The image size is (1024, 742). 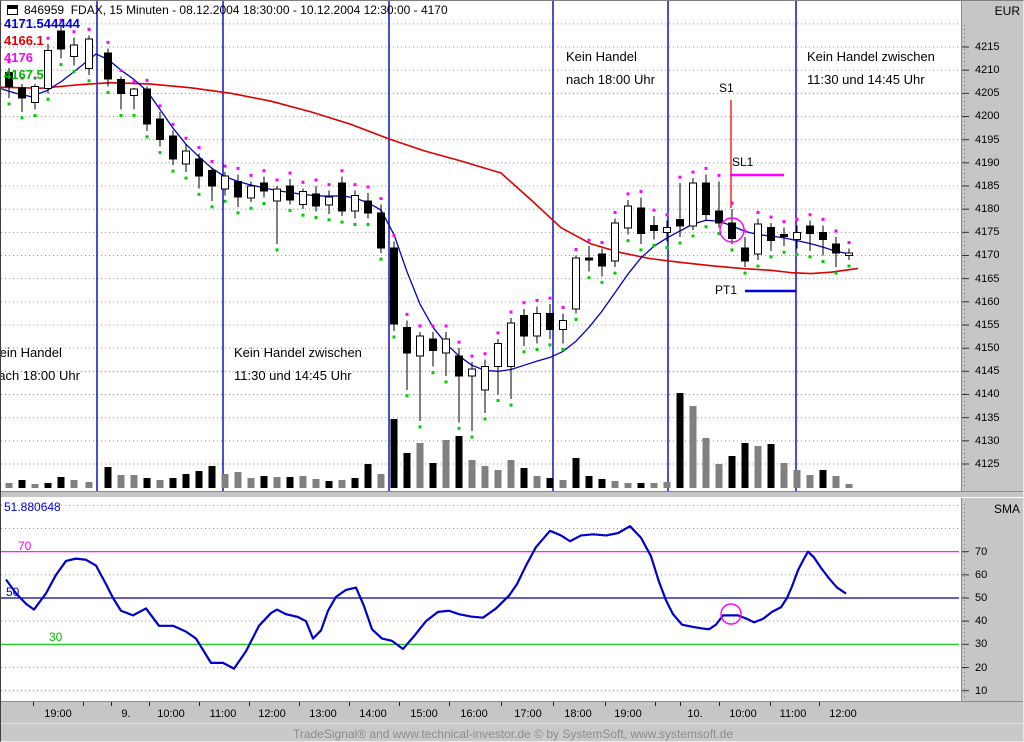 What do you see at coordinates (981, 667) in the screenshot?
I see `indicator-tick-label: 20` at bounding box center [981, 667].